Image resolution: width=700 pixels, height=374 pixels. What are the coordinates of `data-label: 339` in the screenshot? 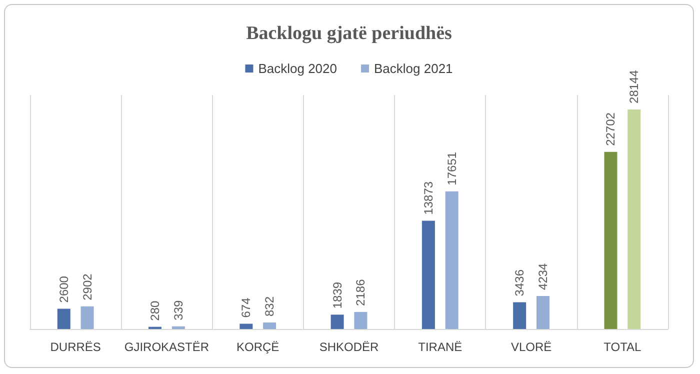 It's located at (178, 310).